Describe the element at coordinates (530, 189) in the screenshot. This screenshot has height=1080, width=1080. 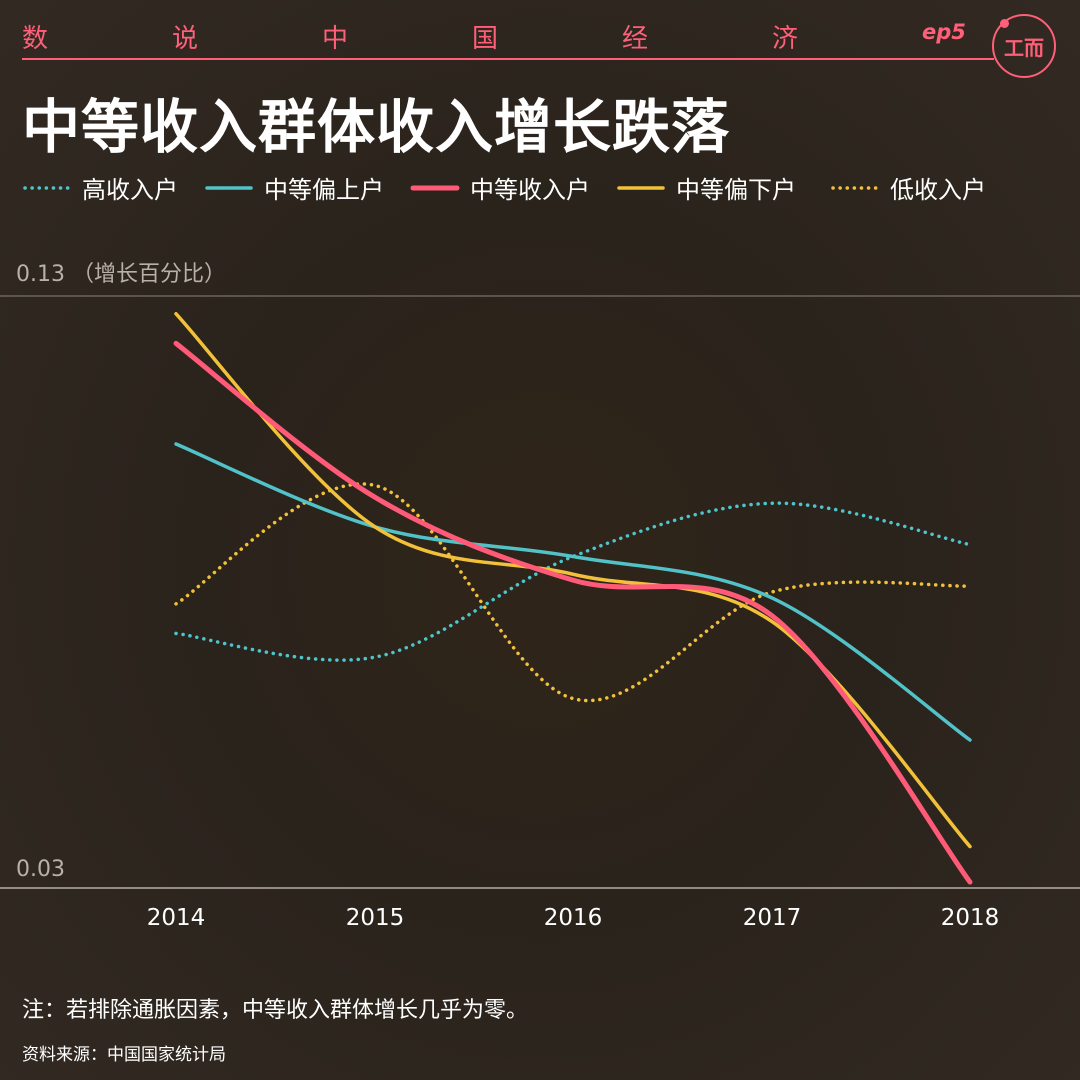
I see `legend-label: 中等收入户` at that location.